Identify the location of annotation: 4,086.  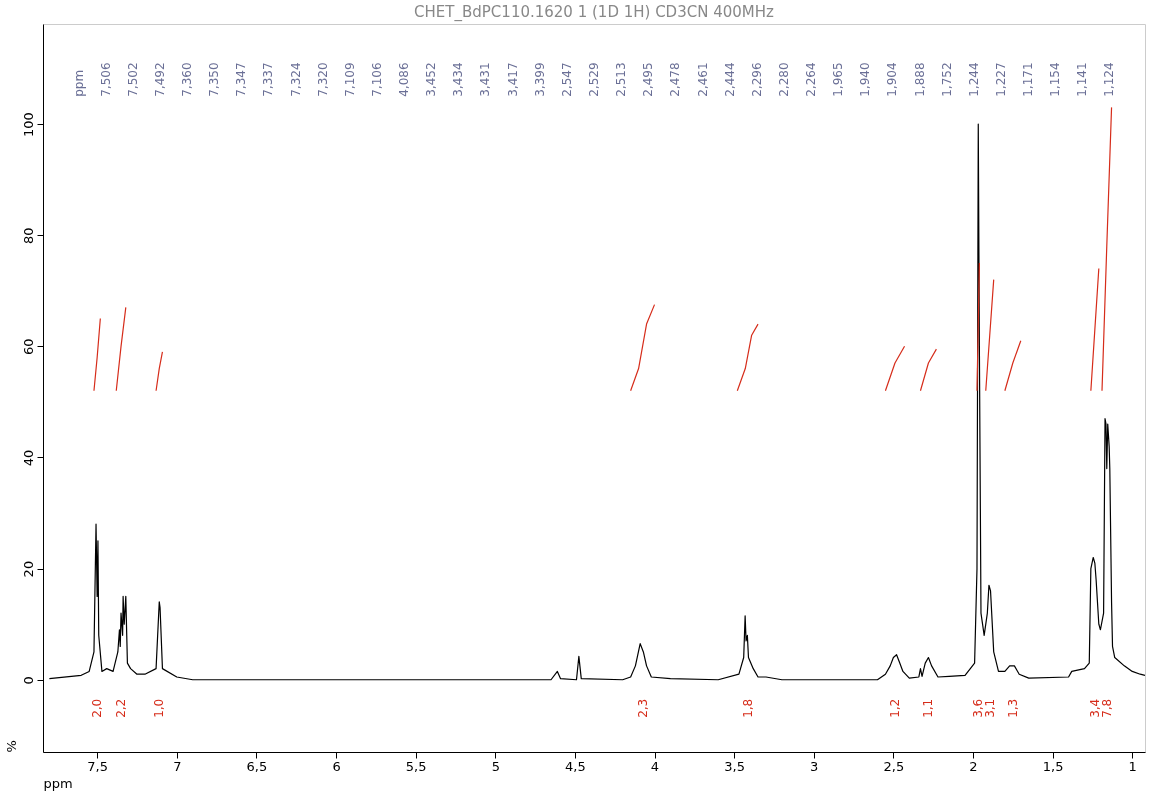
(404, 79).